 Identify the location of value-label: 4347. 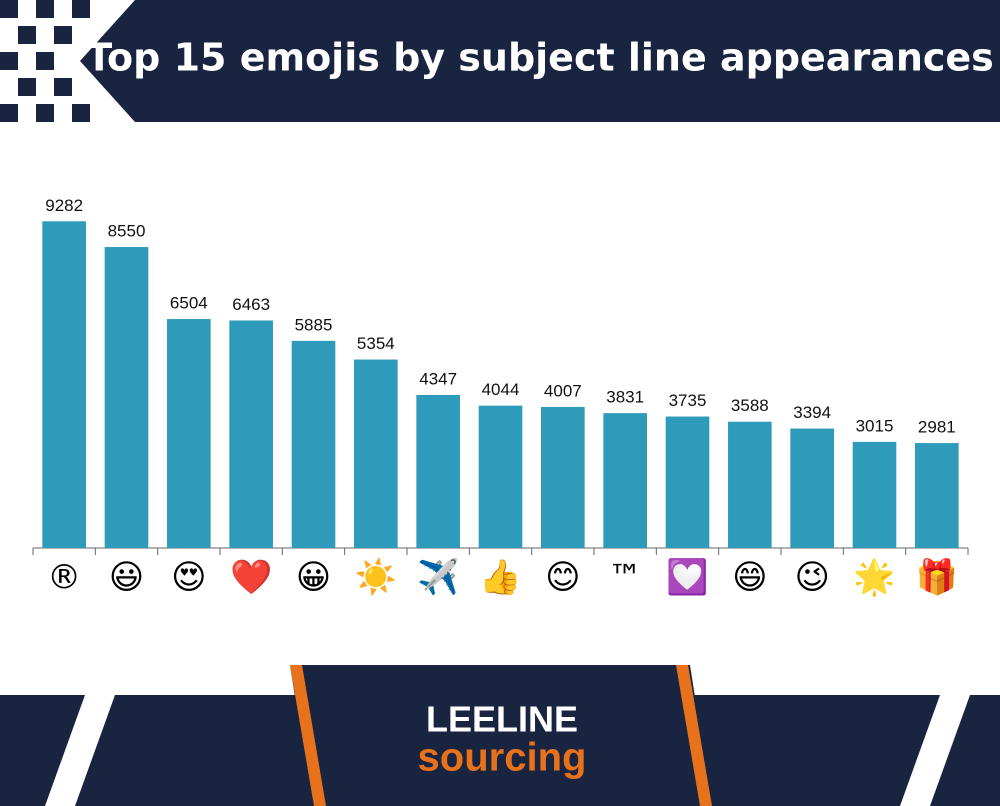
(438, 378).